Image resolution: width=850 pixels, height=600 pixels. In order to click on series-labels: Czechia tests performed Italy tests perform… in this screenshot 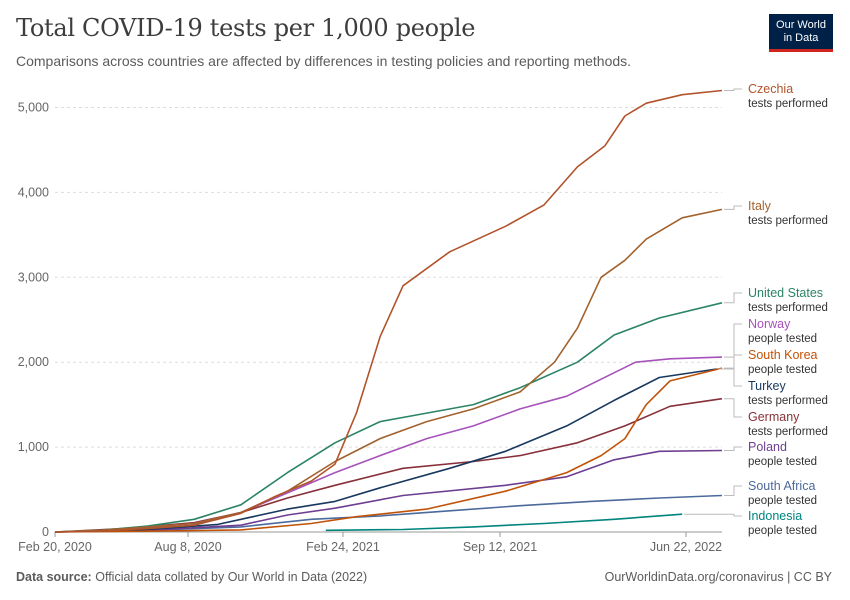, I will do `click(756, 309)`.